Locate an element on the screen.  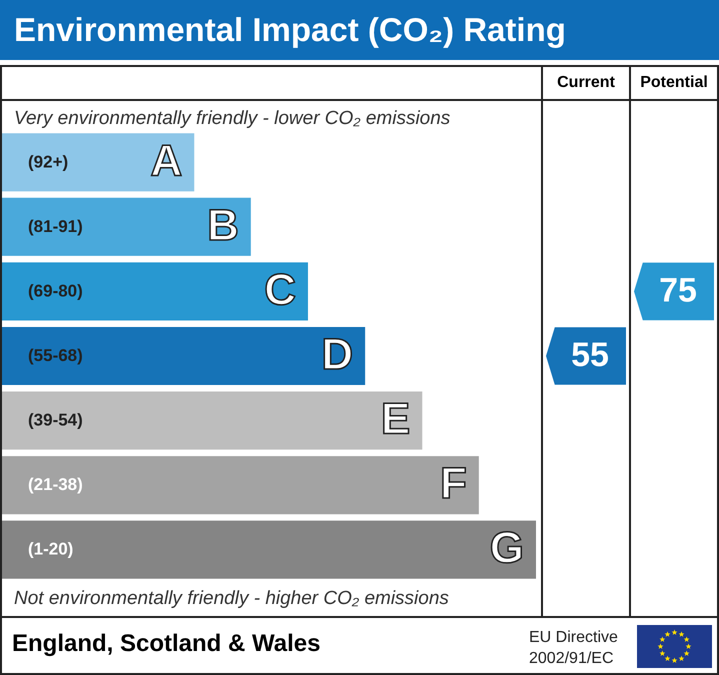
annotation: (1-20) is located at coordinates (51, 549).